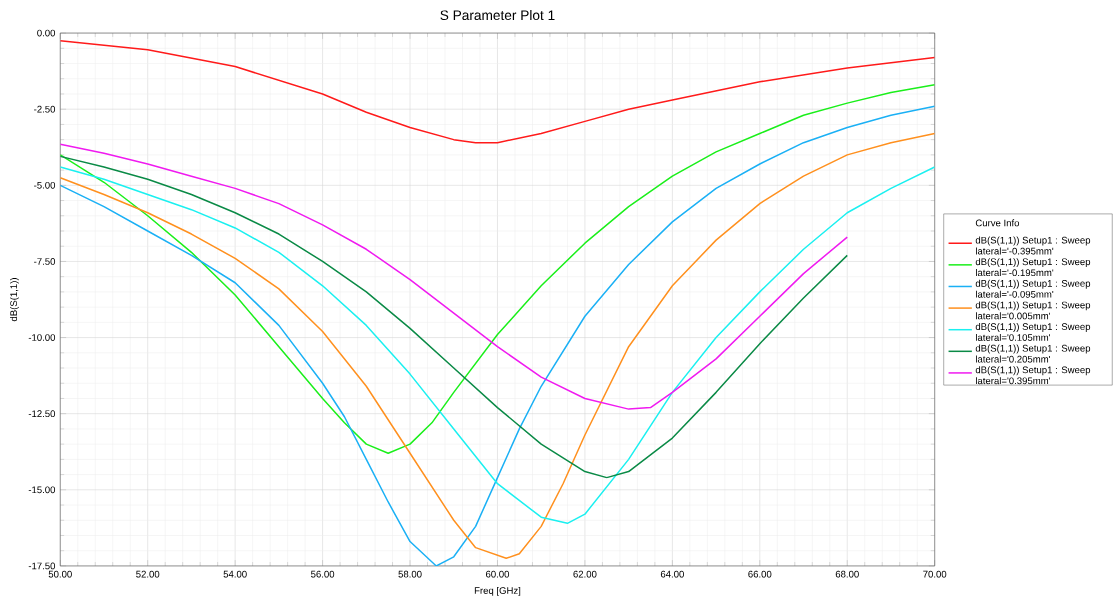  What do you see at coordinates (235, 574) in the screenshot?
I see `x-tick-label: 54.00` at bounding box center [235, 574].